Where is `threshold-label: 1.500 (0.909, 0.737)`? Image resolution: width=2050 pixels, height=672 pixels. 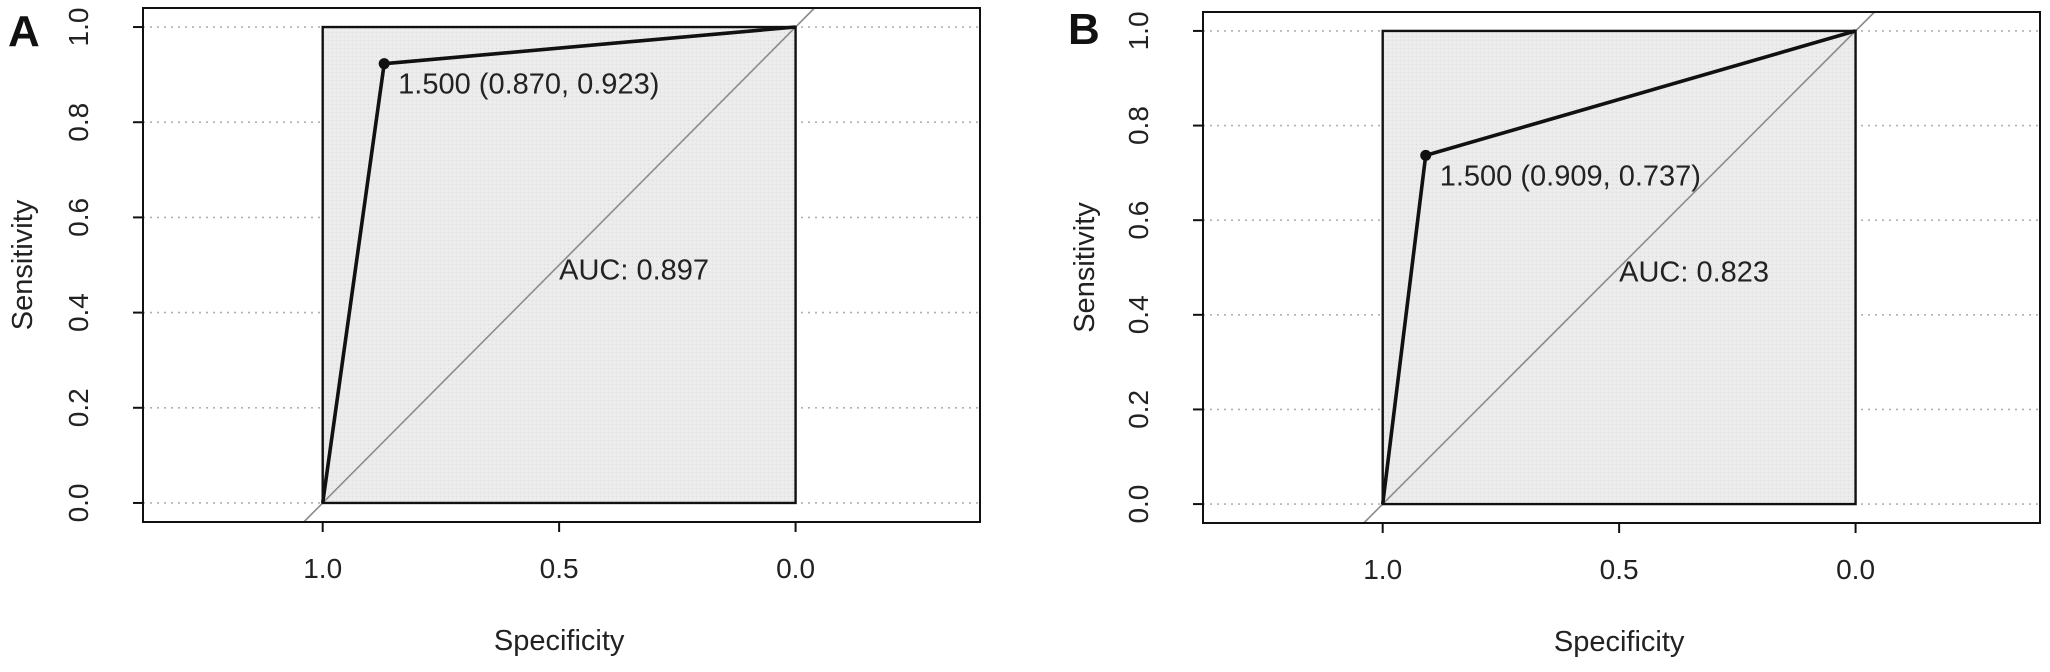
threshold-label: 1.500 (0.909, 0.737) is located at coordinates (1570, 176).